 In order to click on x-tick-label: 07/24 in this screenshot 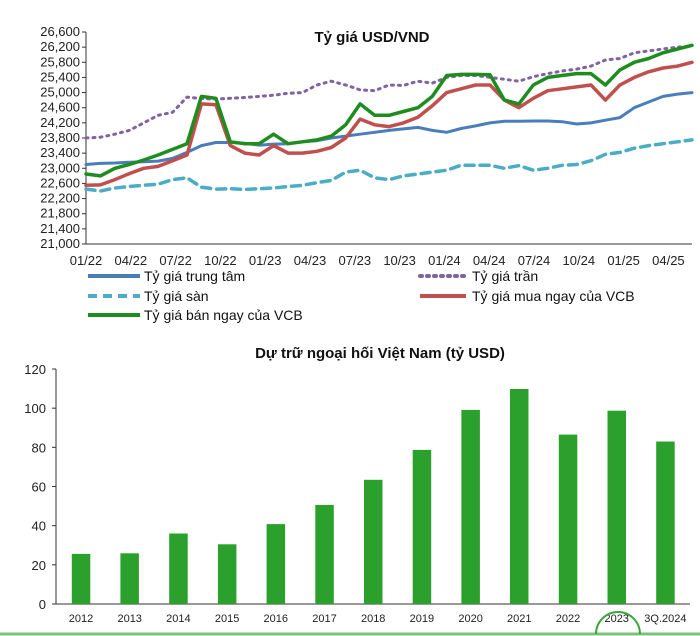, I will do `click(534, 260)`.